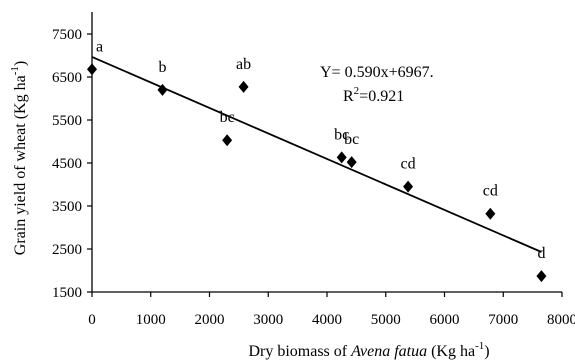 The width and height of the screenshot is (575, 364). Describe the element at coordinates (299, 351) in the screenshot. I see `x-axis-title-prefix: Dry biomass of` at that location.